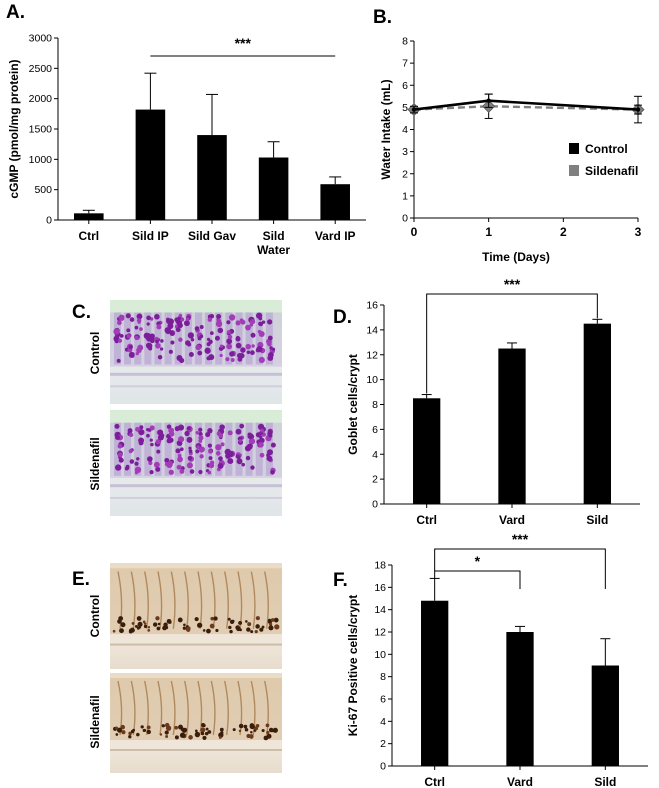  I want to click on legend-swatch-control, so click(574, 148).